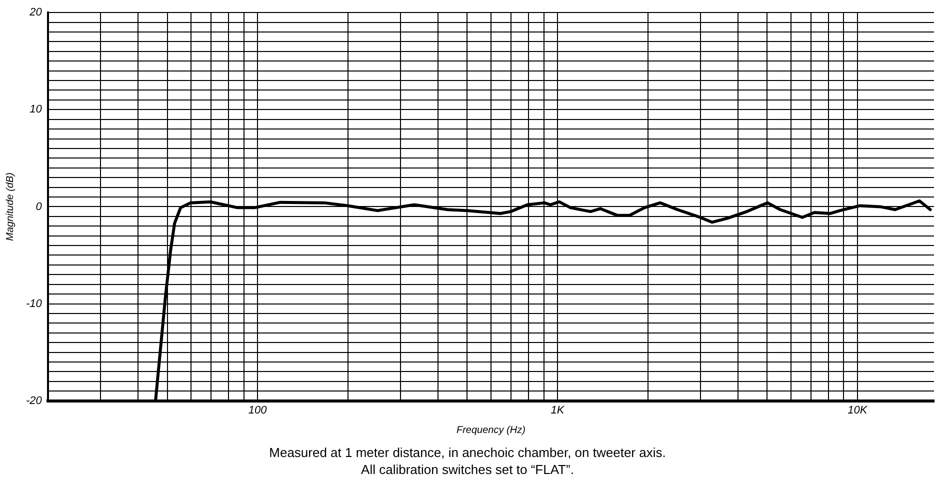 The image size is (935, 493). What do you see at coordinates (858, 410) in the screenshot?
I see `x-tick-label: 10K` at bounding box center [858, 410].